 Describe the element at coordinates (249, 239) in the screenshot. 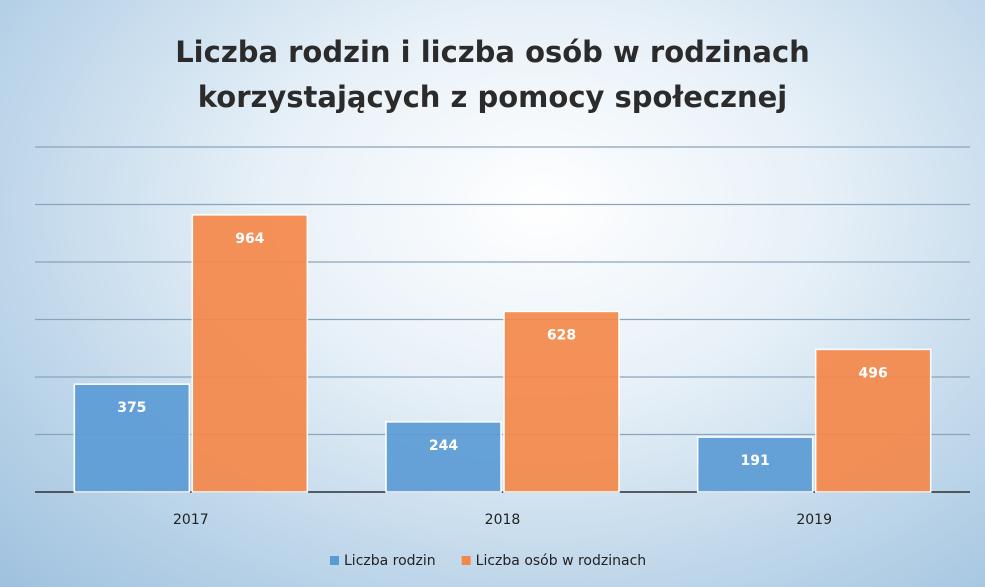

I see `value-label: 964` at that location.